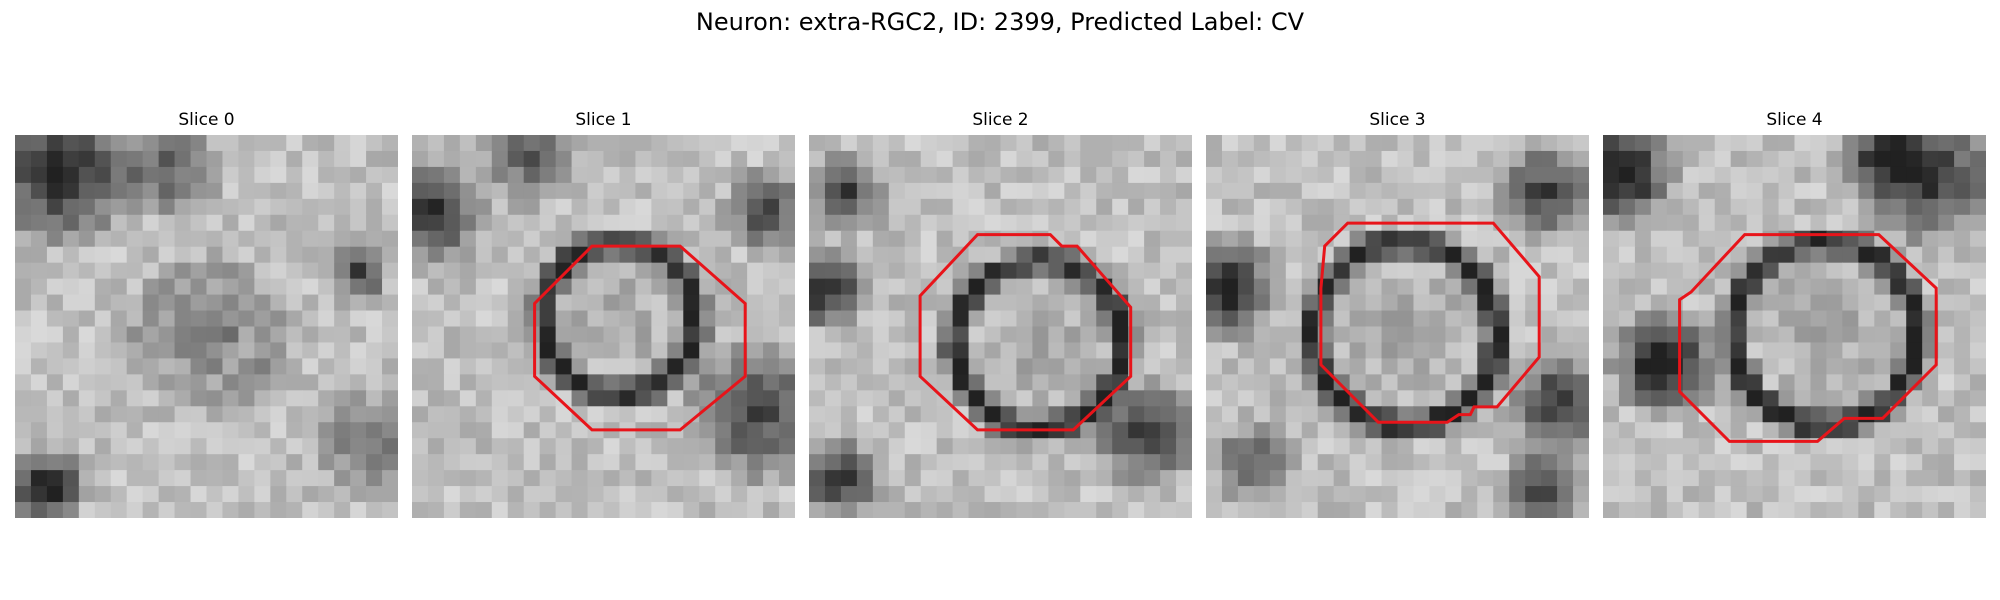 This screenshot has width=2000, height=600. I want to click on slice-panel-1: Slice 1, so click(603, 314).